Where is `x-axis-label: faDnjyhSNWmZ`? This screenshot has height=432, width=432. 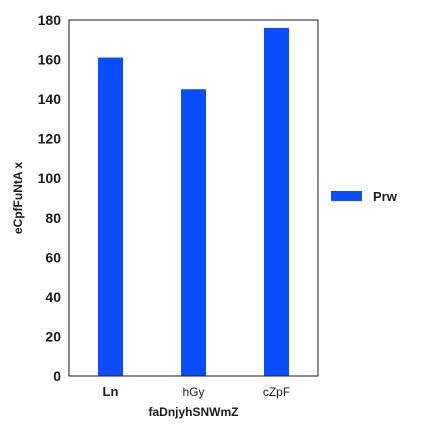
x-axis-label: faDnjyhSNWmZ is located at coordinates (194, 412).